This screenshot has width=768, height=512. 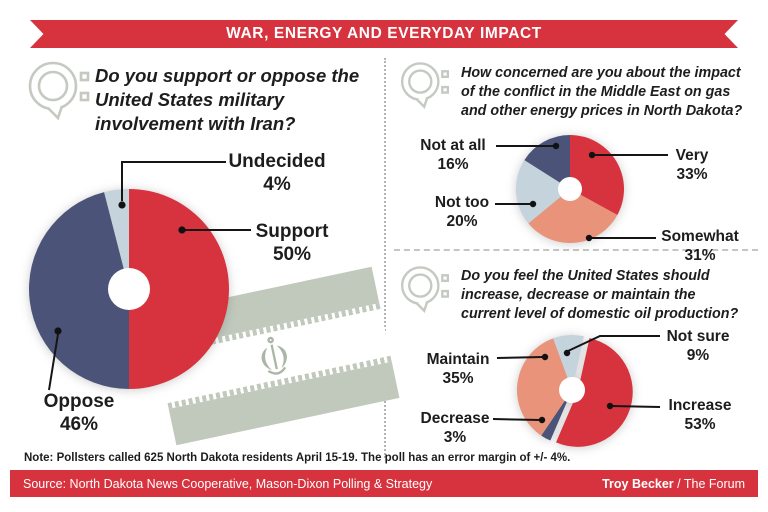 What do you see at coordinates (129, 289) in the screenshot?
I see `pie-chart-iran` at bounding box center [129, 289].